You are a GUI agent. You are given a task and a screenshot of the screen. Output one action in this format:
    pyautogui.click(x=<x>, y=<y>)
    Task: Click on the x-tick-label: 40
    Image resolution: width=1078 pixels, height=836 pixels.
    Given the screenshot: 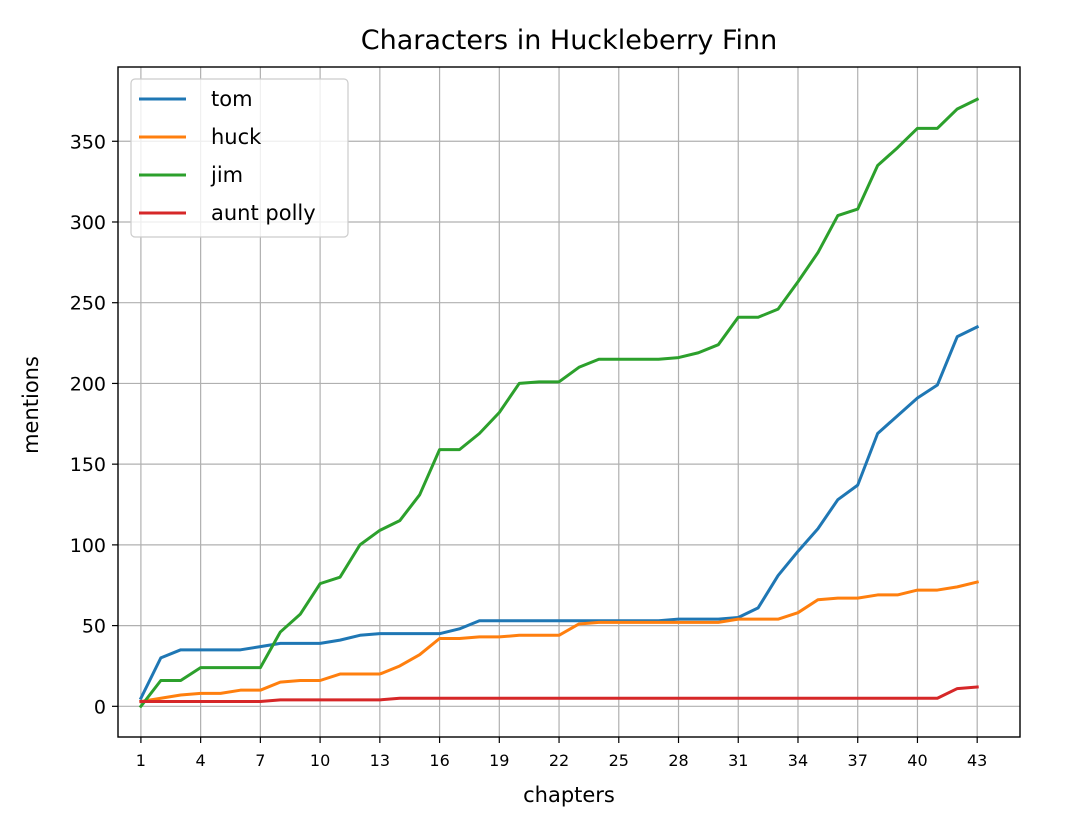 What is the action you would take?
    pyautogui.click(x=917, y=760)
    